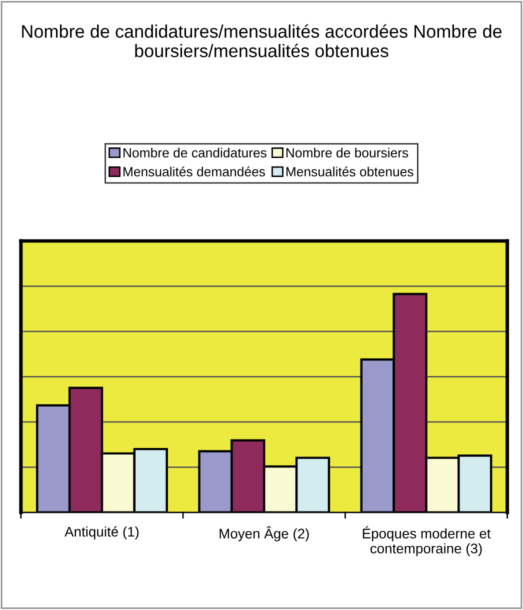 The width and height of the screenshot is (523, 610). I want to click on x-tick-label: Antiquité (1), so click(101, 533).